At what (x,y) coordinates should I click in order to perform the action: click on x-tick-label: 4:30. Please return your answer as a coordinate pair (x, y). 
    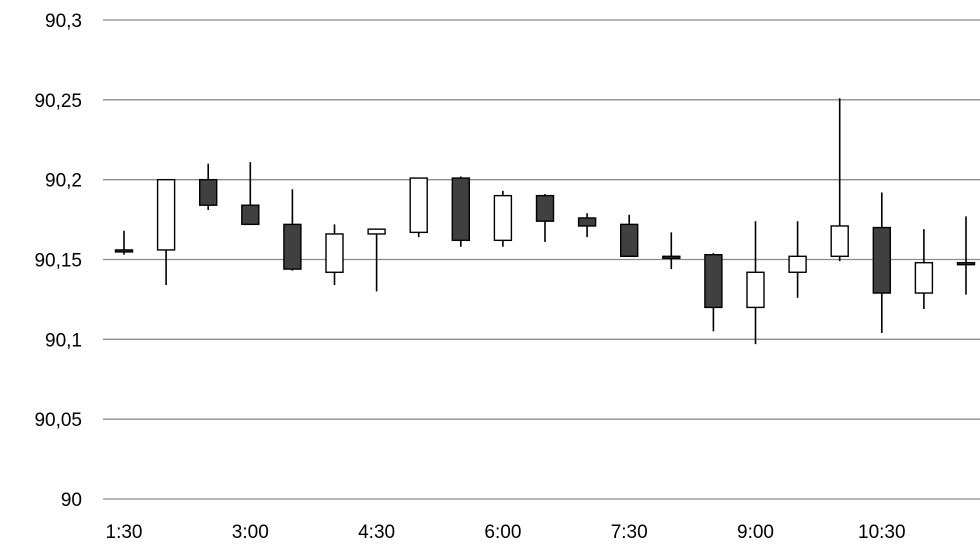
    Looking at the image, I should click on (376, 532).